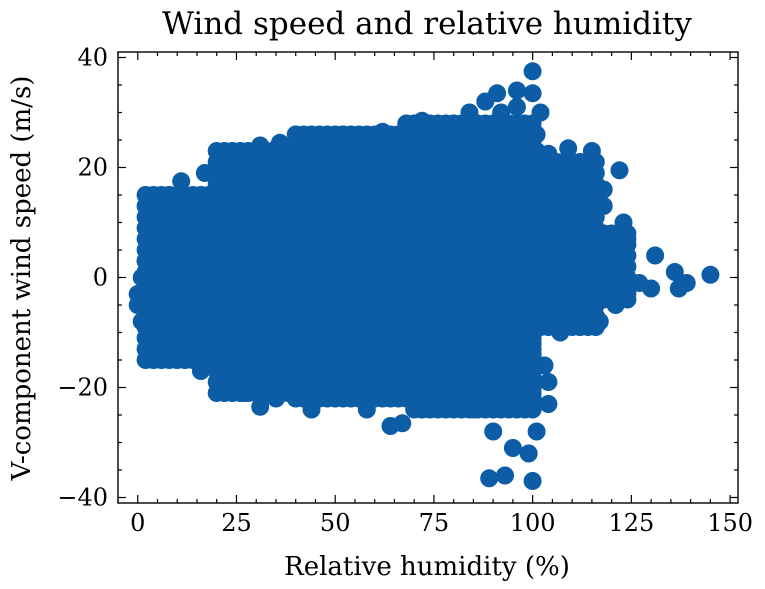  Describe the element at coordinates (82, 498) in the screenshot. I see `y-tick-label: −40` at that location.